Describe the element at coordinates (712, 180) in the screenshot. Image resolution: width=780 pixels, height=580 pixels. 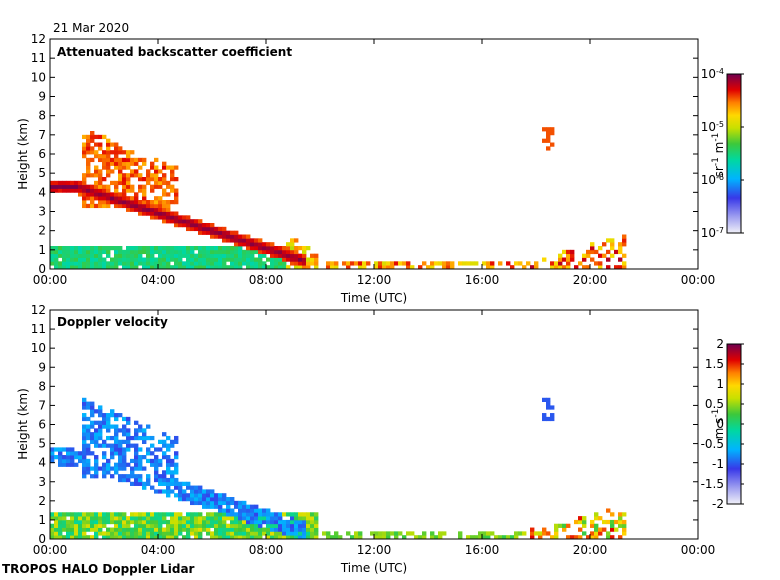
I see `colorbar-tick-label: 10-6` at that location.